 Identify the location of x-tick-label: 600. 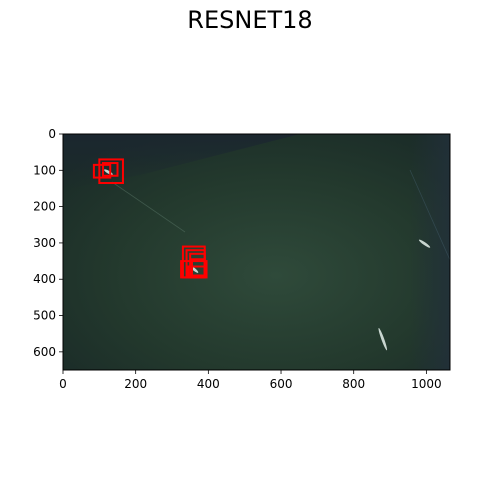
(281, 384).